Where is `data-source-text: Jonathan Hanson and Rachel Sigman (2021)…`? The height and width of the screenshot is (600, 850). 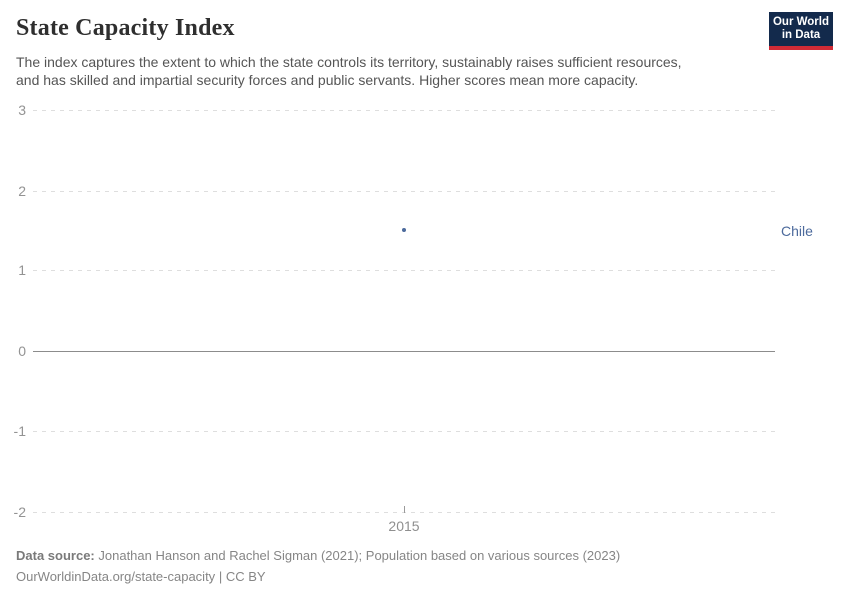
data-source-text: Jonathan Hanson and Rachel Sigman (2021)… is located at coordinates (359, 555).